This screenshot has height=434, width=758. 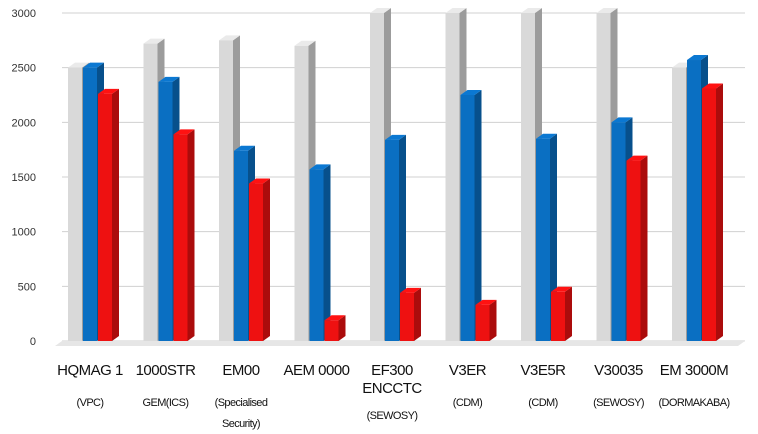 What do you see at coordinates (166, 403) in the screenshot?
I see `x-tick-label: GEM(ICS)` at bounding box center [166, 403].